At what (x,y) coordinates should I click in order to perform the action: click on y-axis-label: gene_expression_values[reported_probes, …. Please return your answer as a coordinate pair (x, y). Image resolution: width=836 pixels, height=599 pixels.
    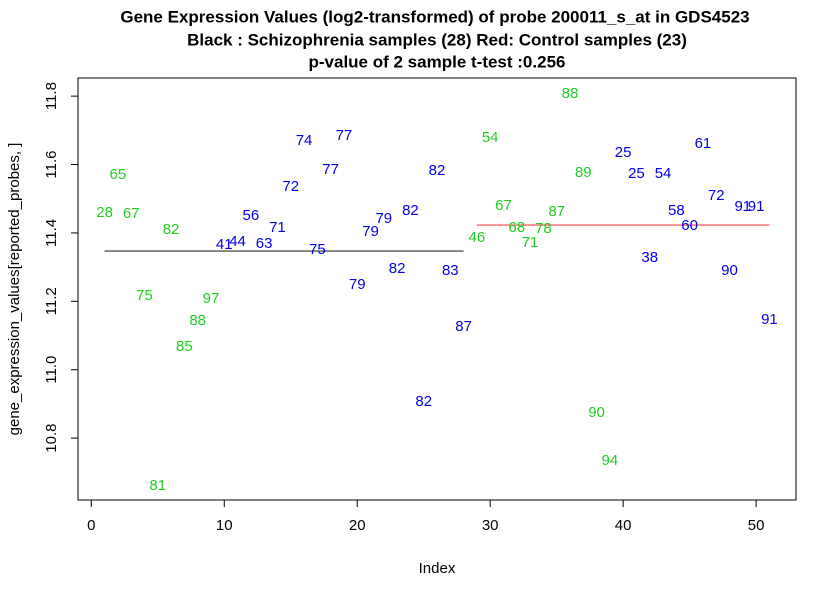
    Looking at the image, I should click on (14, 289).